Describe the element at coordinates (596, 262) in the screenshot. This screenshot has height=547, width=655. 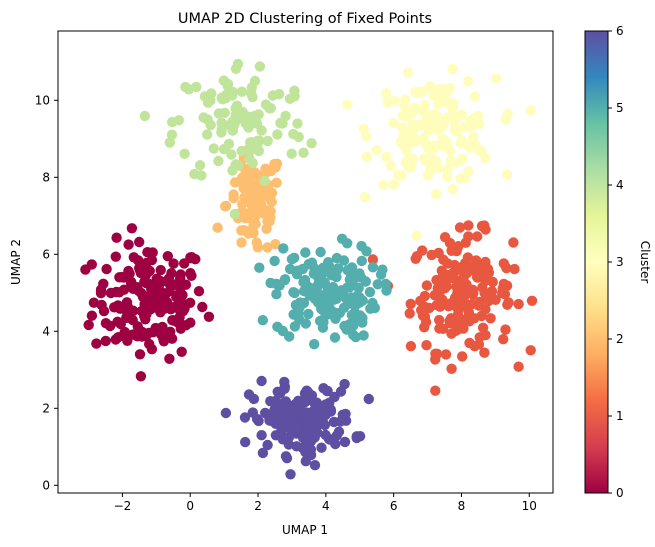
I see `colorbar` at that location.